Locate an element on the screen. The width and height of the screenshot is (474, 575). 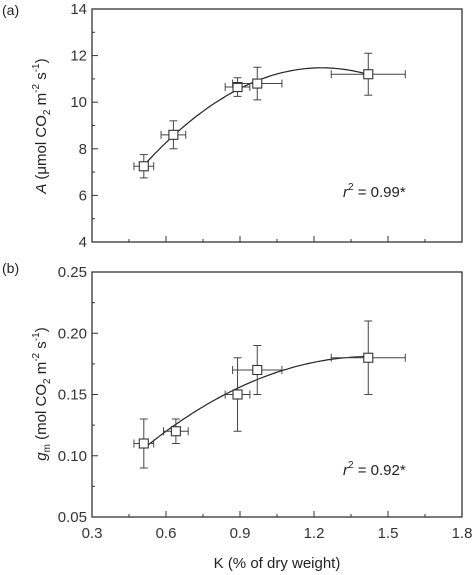
panel-b-r-squared: r2 = 0.92* is located at coordinates (374, 469).